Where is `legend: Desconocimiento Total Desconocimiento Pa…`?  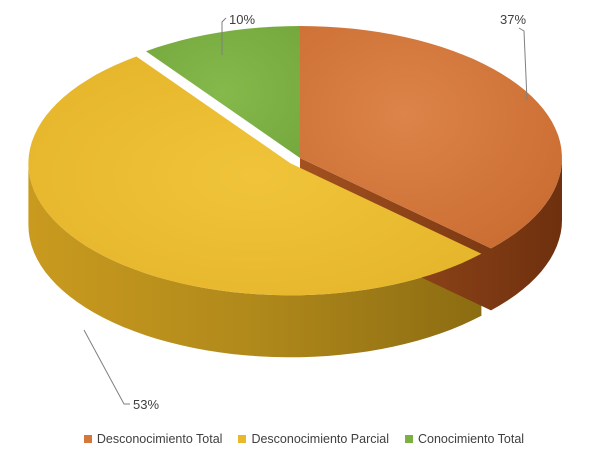
legend: Desconocimiento Total Desconocimiento Pa… is located at coordinates (304, 439).